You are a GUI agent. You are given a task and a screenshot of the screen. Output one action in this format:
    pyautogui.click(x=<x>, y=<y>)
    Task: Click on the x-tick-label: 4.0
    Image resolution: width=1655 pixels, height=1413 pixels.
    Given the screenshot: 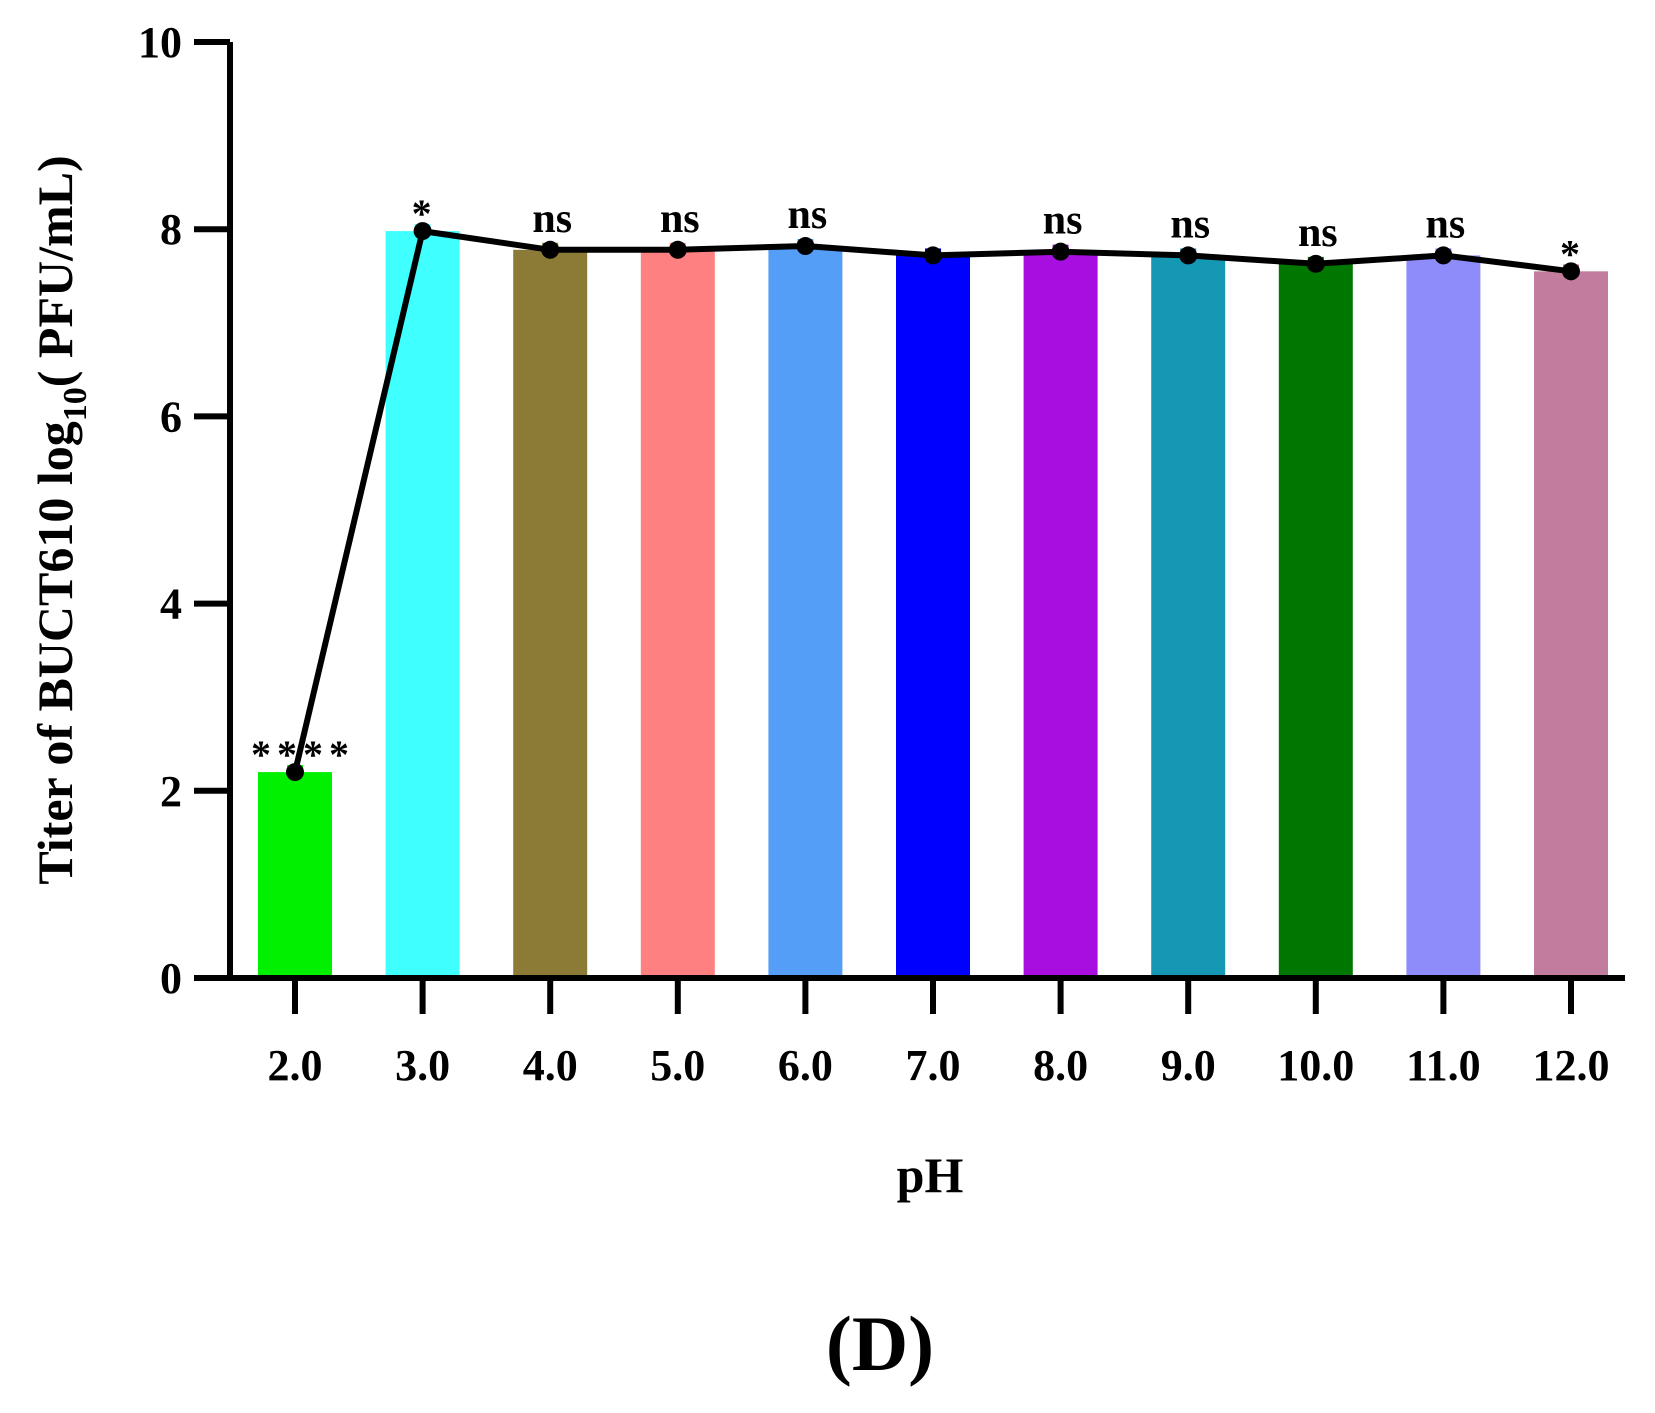 What is the action you would take?
    pyautogui.click(x=550, y=1065)
    